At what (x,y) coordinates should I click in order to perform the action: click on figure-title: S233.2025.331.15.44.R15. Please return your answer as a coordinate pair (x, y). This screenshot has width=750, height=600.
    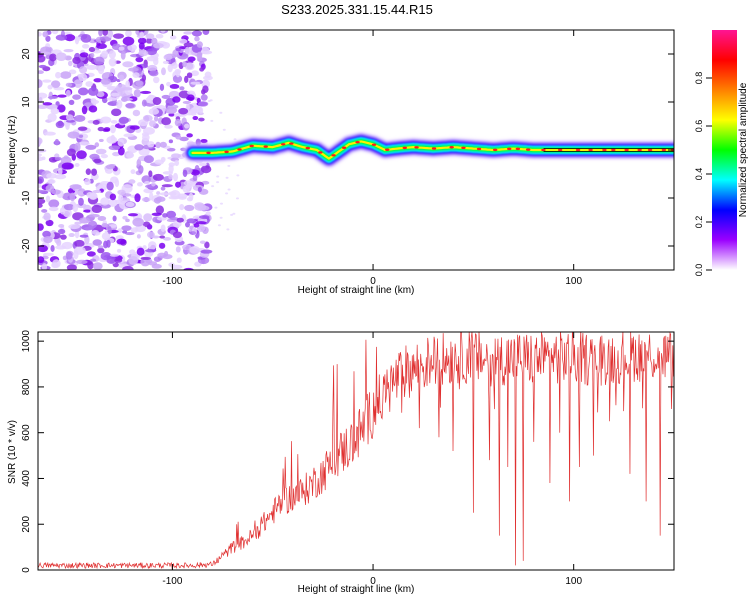
    Looking at the image, I should click on (357, 9).